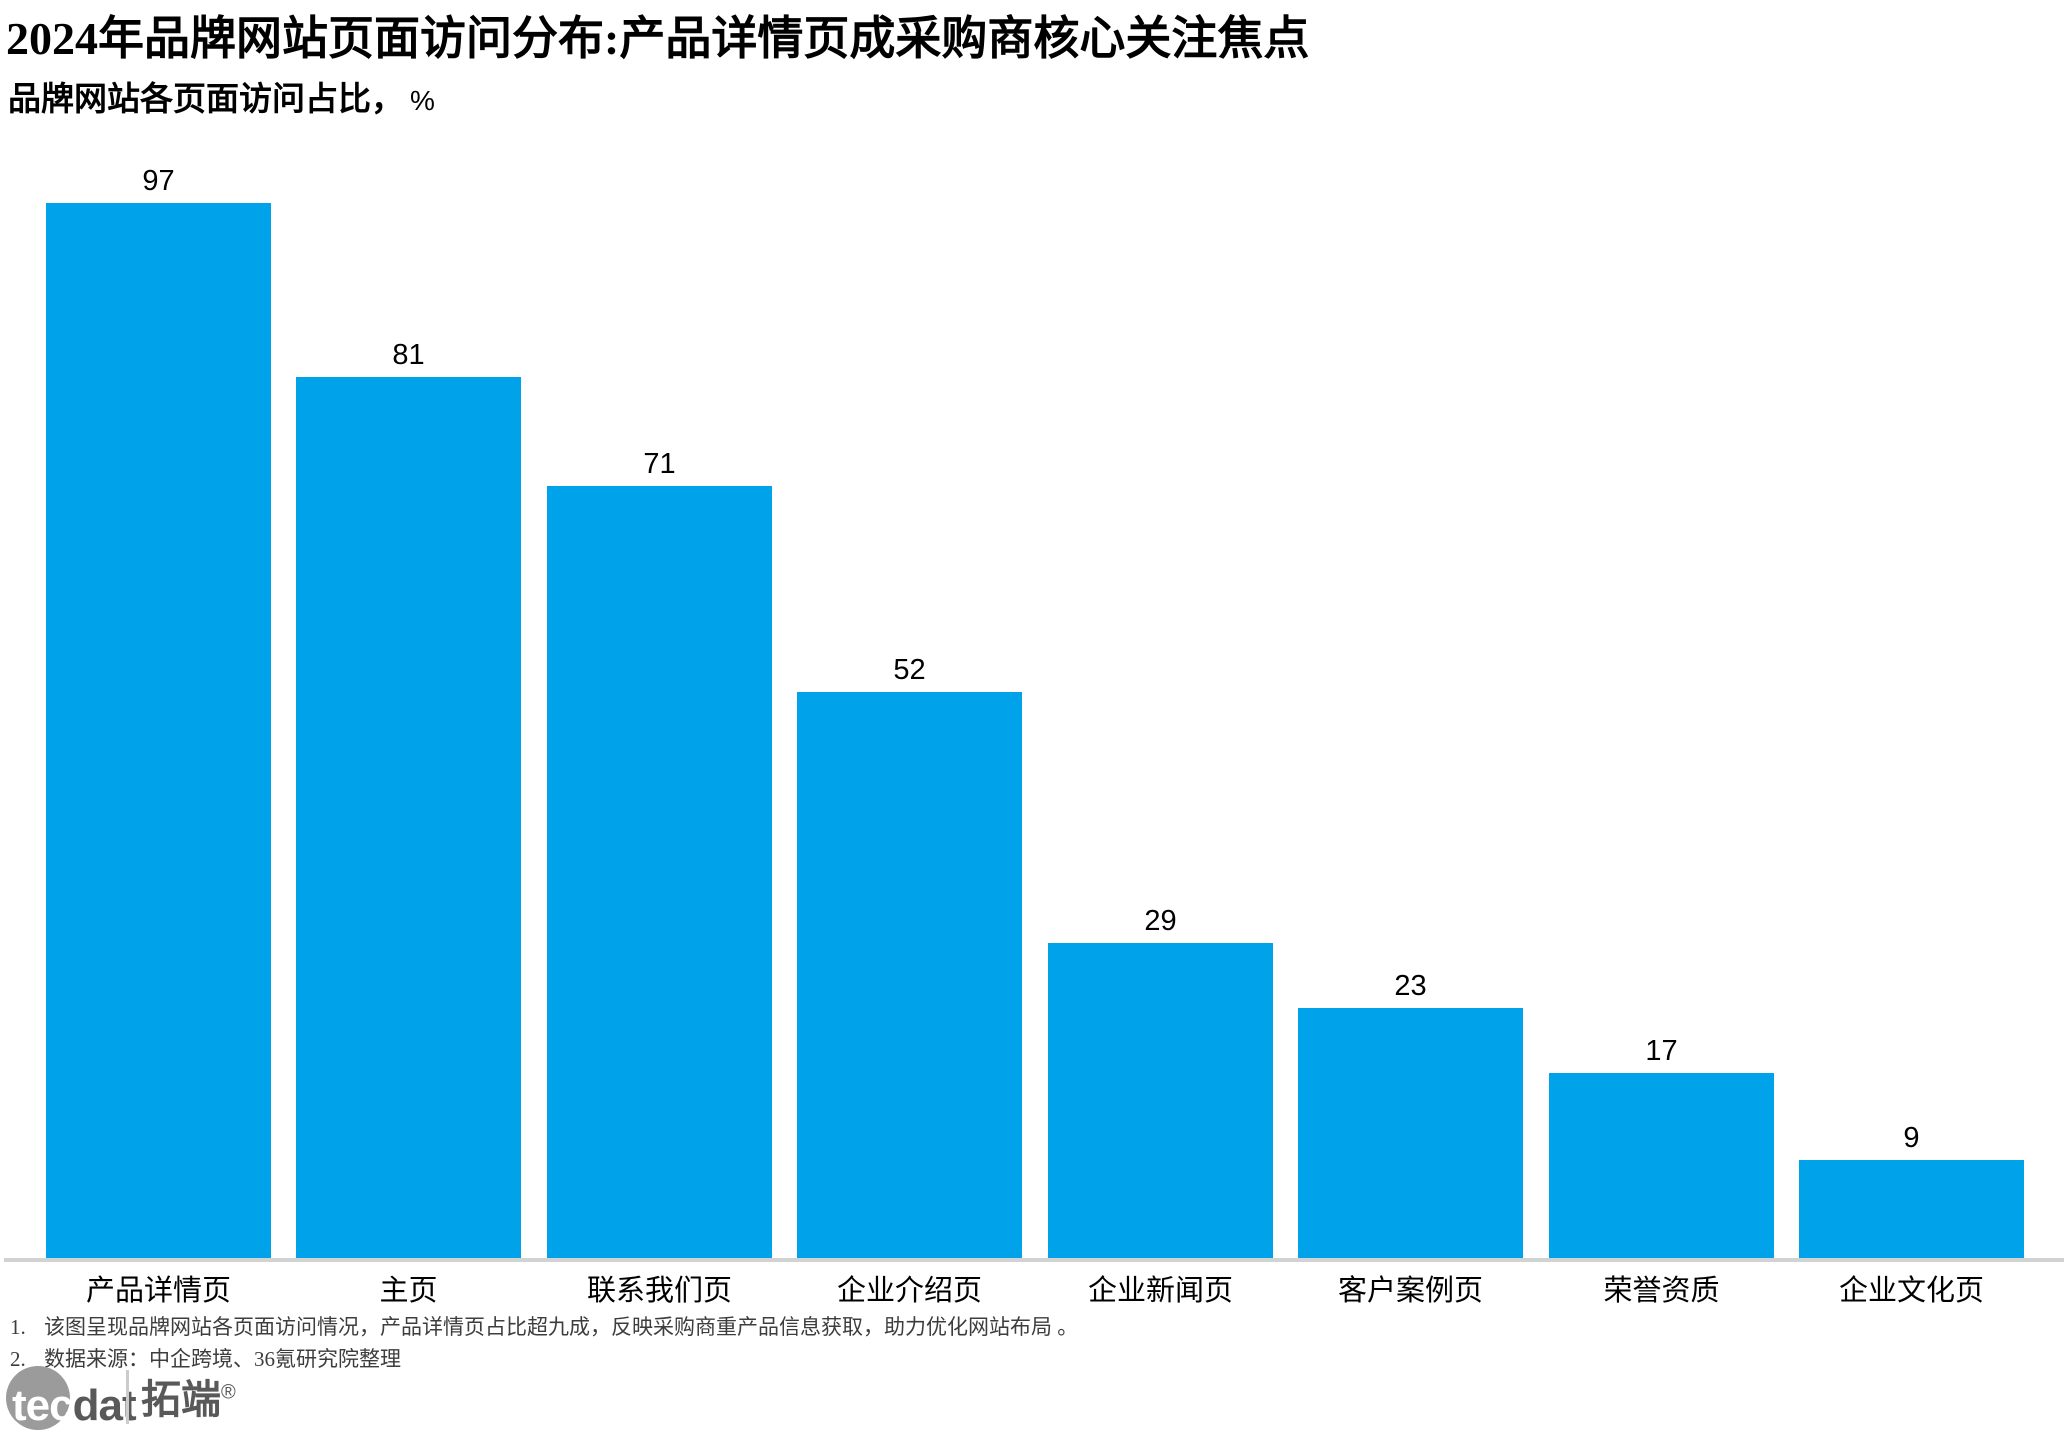 Image resolution: width=2071 pixels, height=1442 pixels. Describe the element at coordinates (18, 1327) in the screenshot. I see `footnote-number: 1.` at that location.